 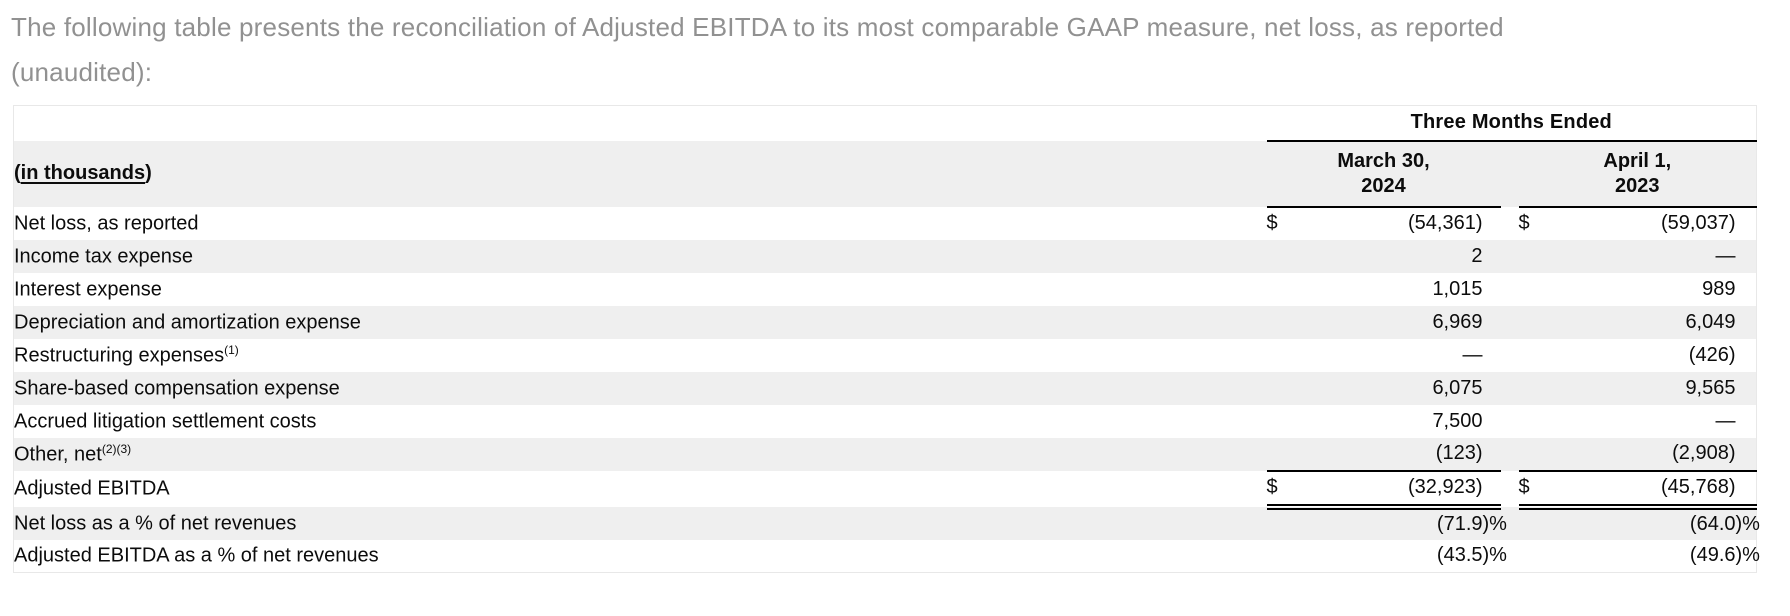 What do you see at coordinates (1725, 420) in the screenshot?
I see `value-cell-2023: —` at bounding box center [1725, 420].